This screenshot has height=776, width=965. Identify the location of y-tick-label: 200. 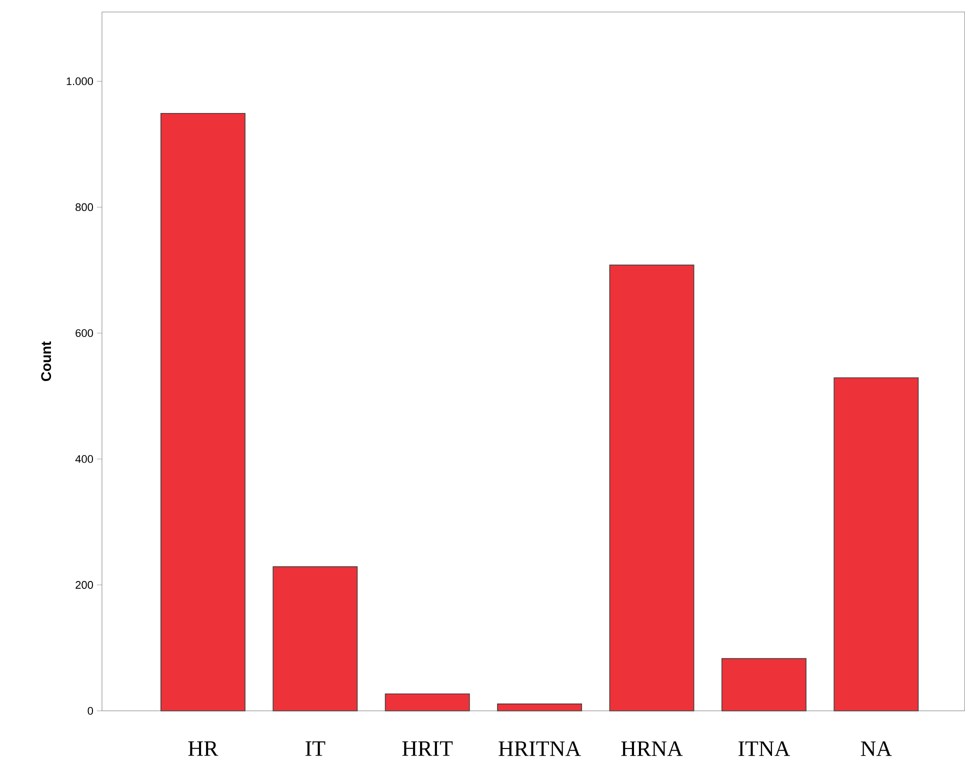
(85, 585).